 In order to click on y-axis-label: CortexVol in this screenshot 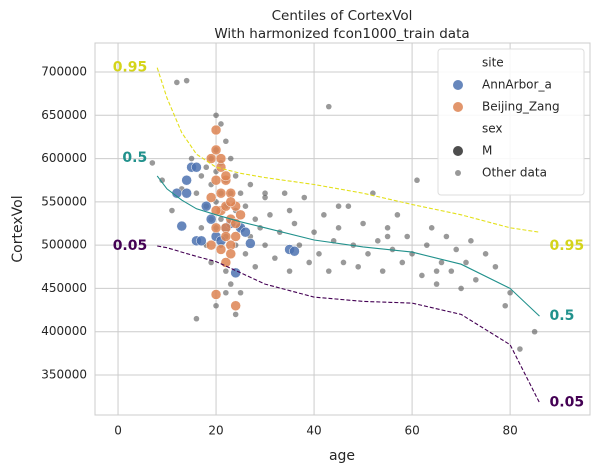, I will do `click(18, 228)`.